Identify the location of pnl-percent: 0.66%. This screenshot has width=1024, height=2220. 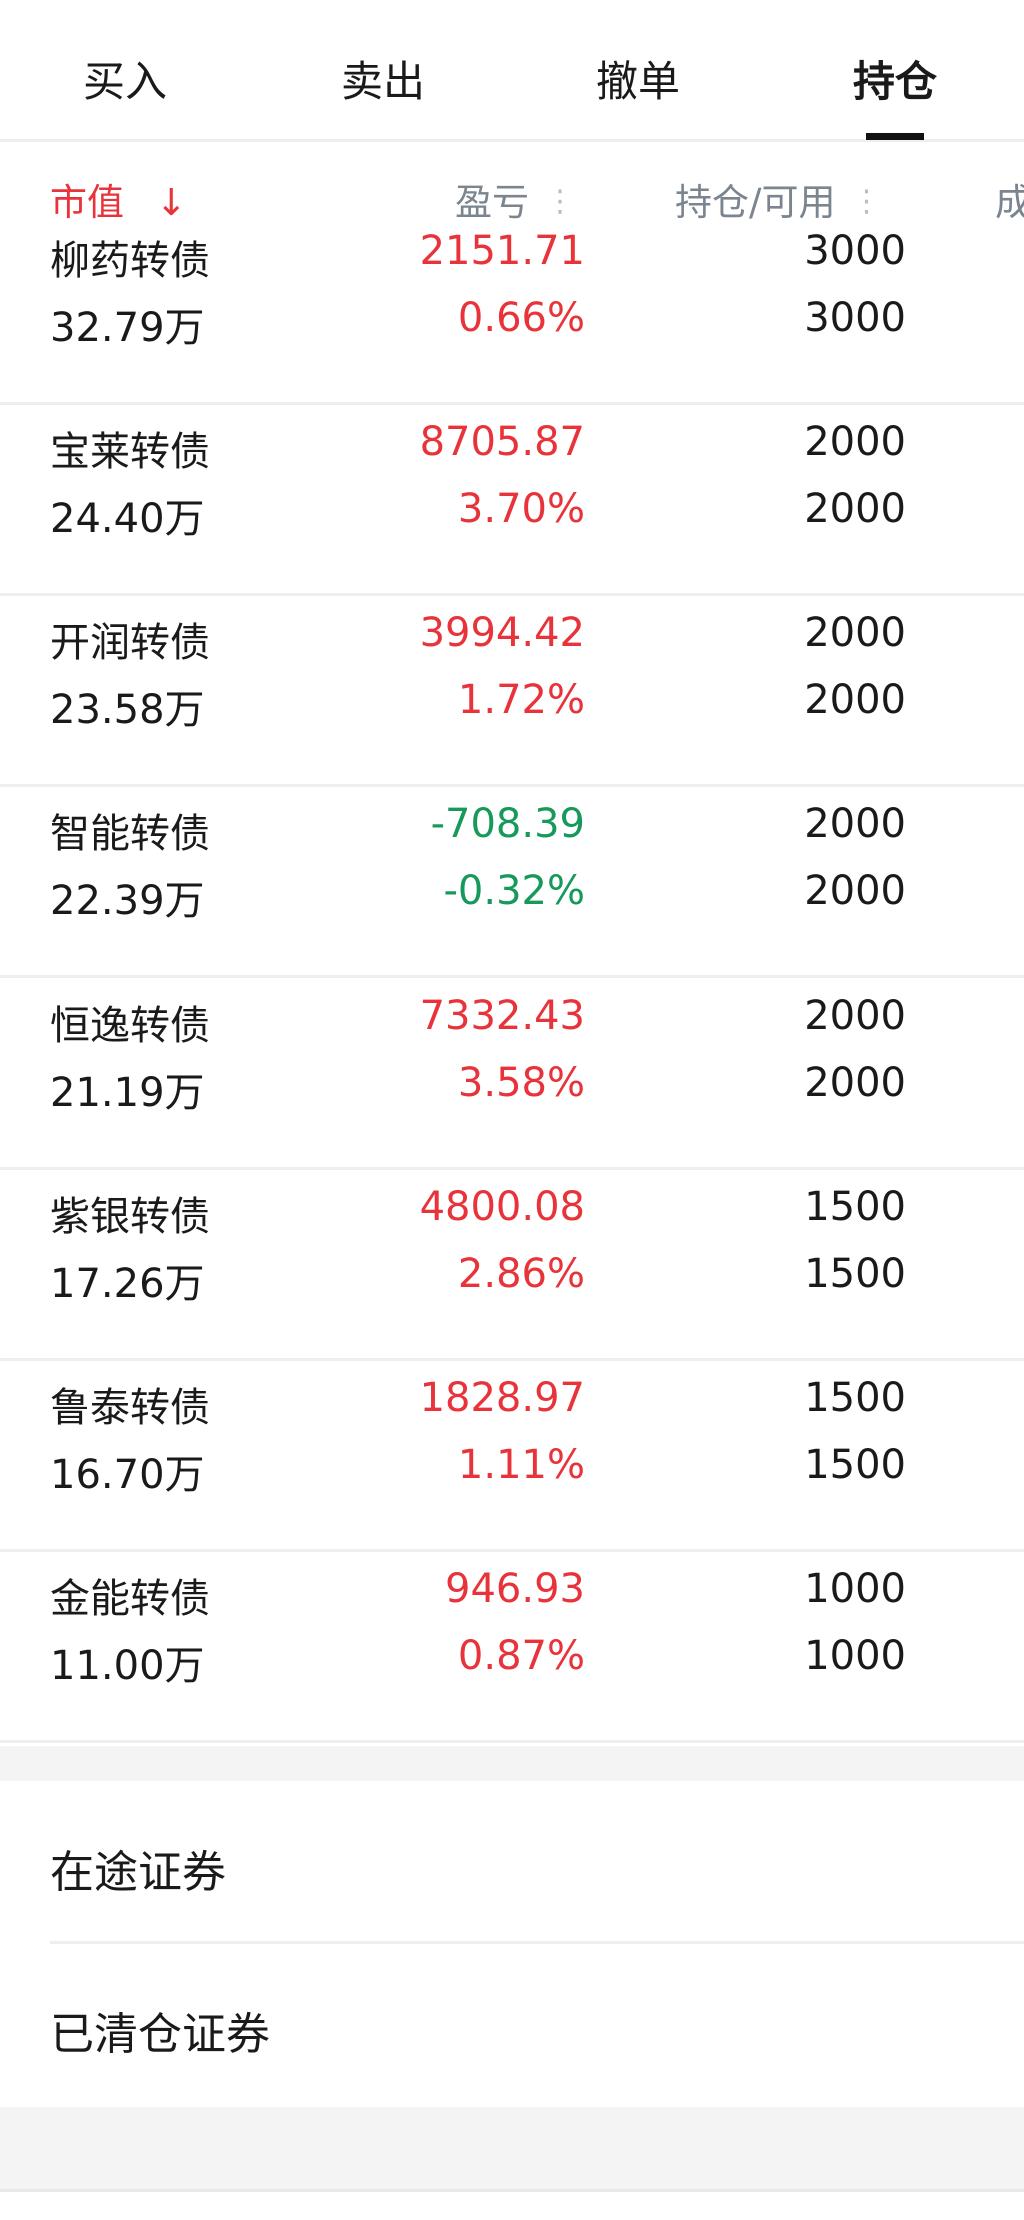
(521, 318).